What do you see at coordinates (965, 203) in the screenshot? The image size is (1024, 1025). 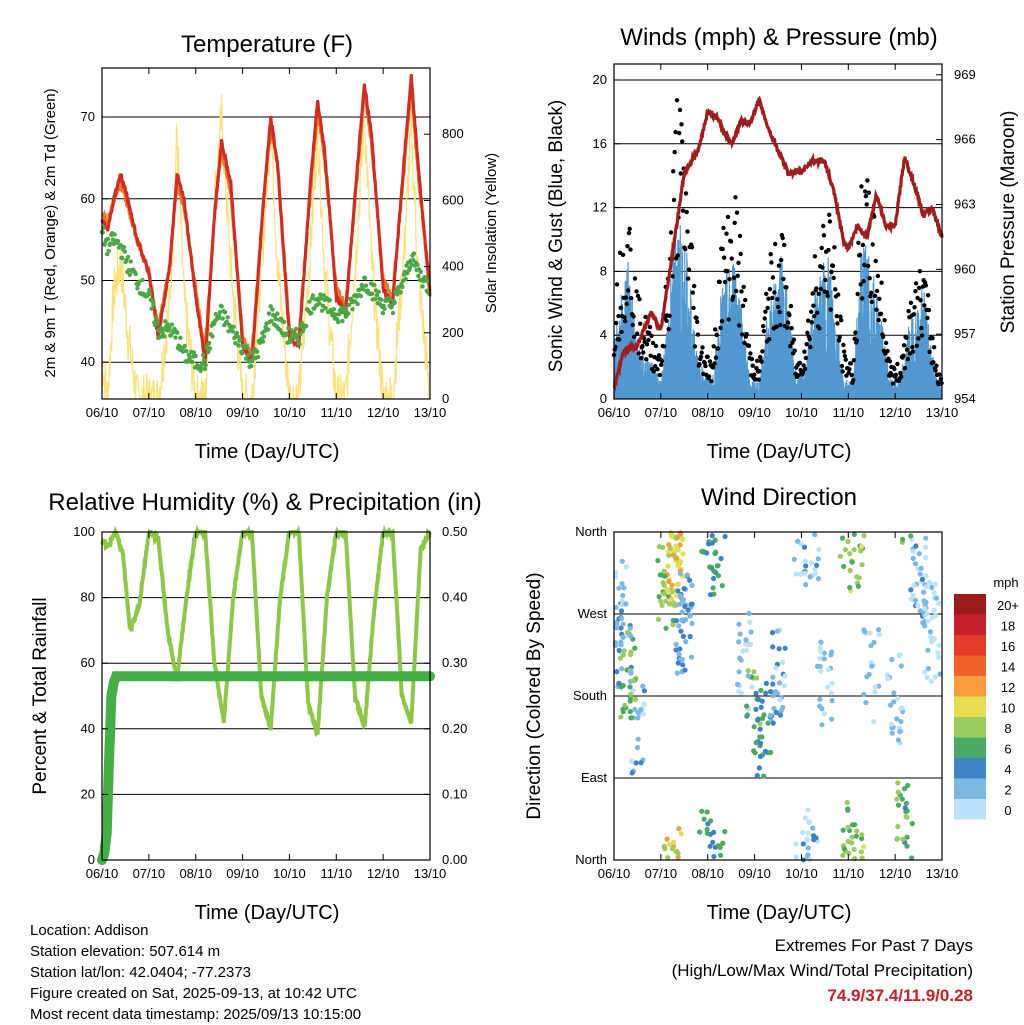 I see `winds-y2-tick-label: 963` at bounding box center [965, 203].